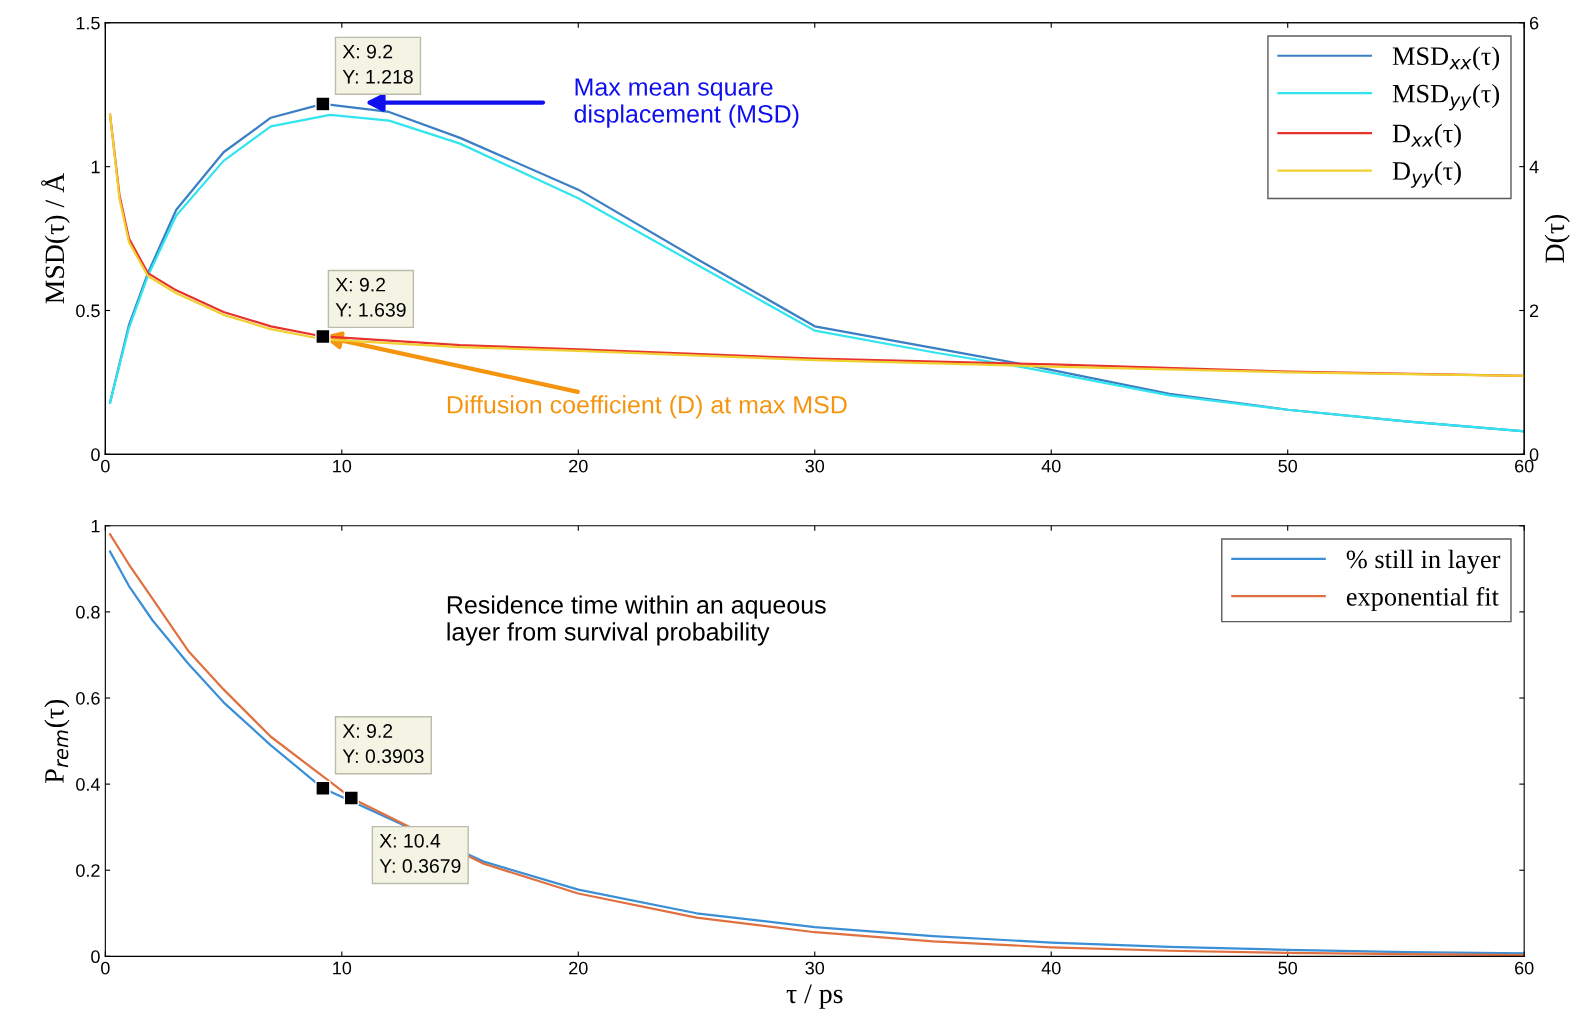 The width and height of the screenshot is (1596, 1035). What do you see at coordinates (88, 311) in the screenshot?
I see `y-tick-label: 0.5` at bounding box center [88, 311].